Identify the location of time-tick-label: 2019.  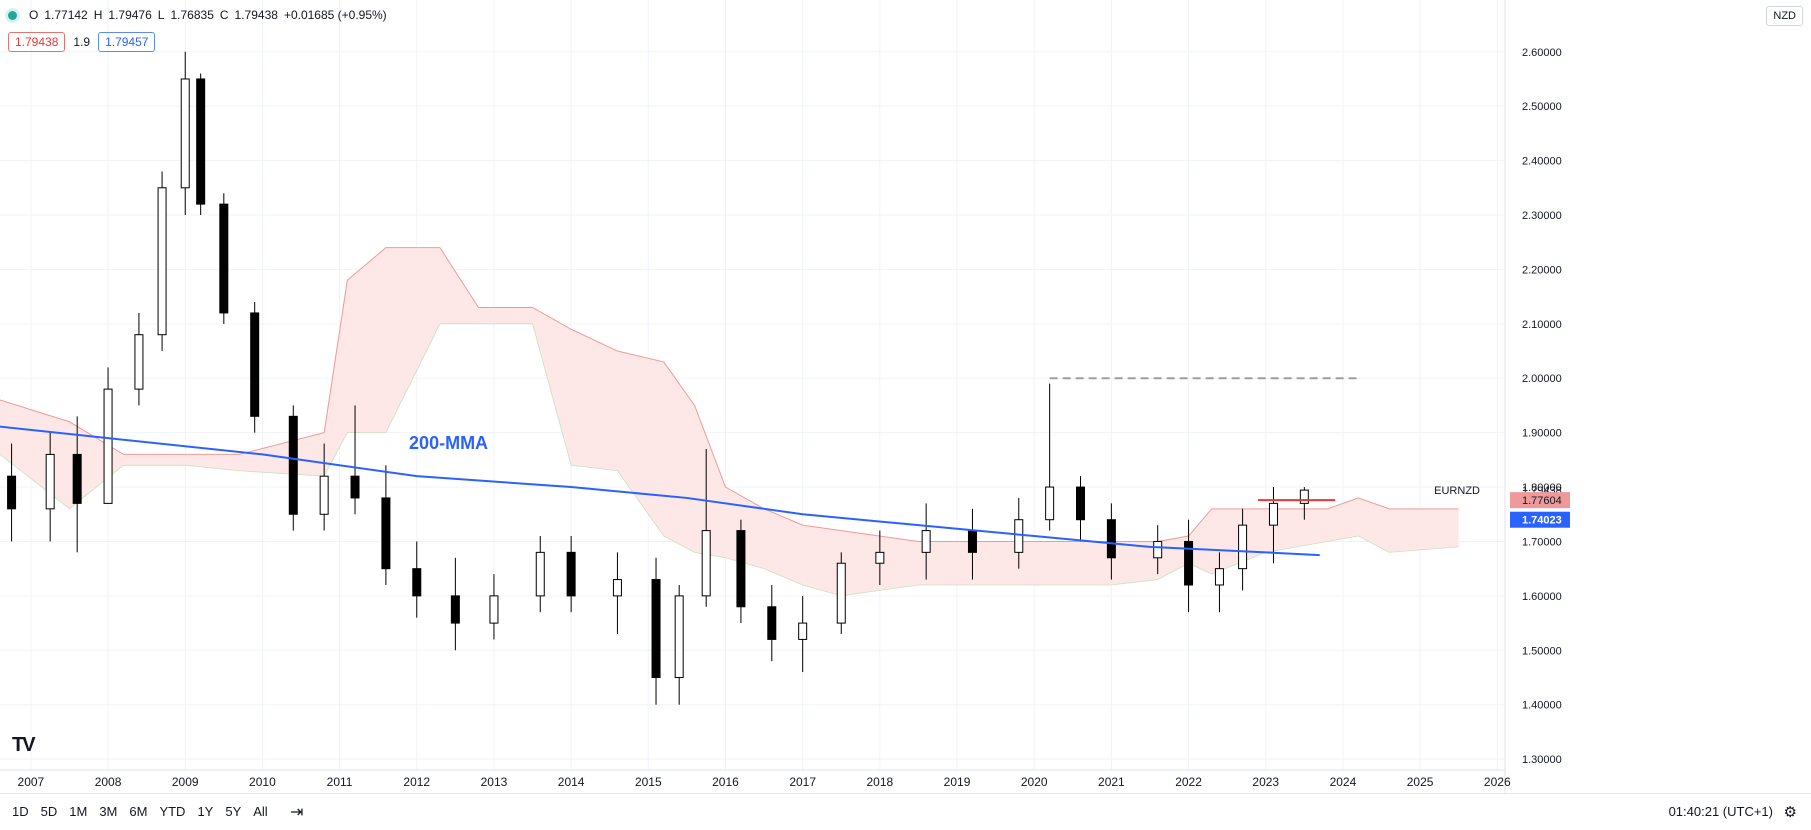
(957, 782).